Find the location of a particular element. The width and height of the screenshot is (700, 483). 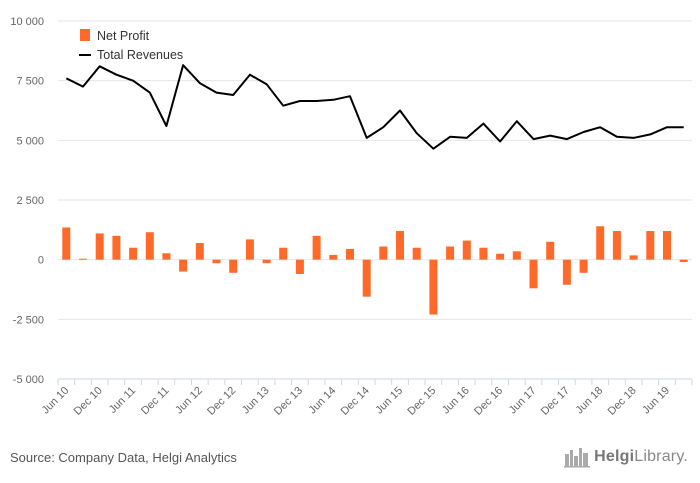

x-tick-label: Jun 18 is located at coordinates (590, 401).